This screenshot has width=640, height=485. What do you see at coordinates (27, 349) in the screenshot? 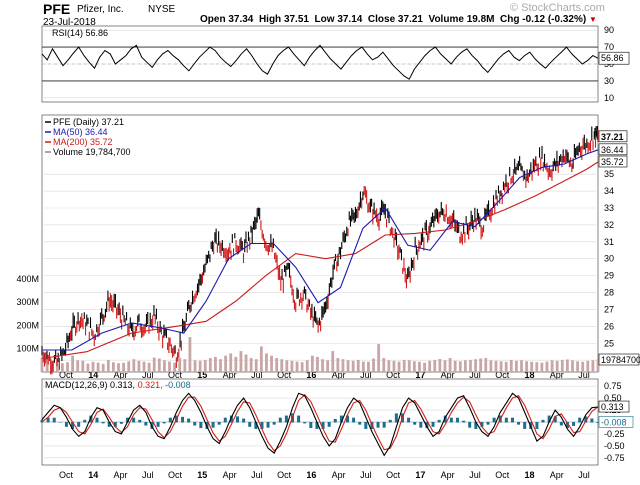
I see `volume-tick-label: 100M` at bounding box center [27, 349].